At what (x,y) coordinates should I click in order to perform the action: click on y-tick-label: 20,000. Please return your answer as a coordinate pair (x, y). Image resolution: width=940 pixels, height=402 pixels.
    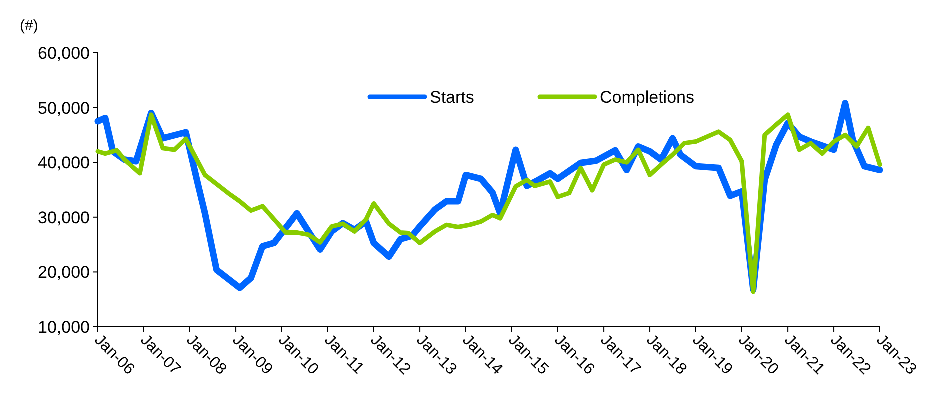
    Looking at the image, I should click on (64, 272).